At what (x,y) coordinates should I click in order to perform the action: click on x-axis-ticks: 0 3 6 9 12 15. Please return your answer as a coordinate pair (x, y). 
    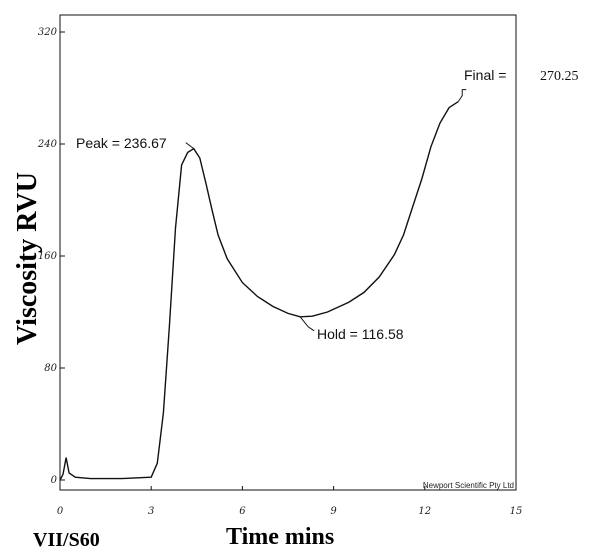
    Looking at the image, I should click on (290, 501).